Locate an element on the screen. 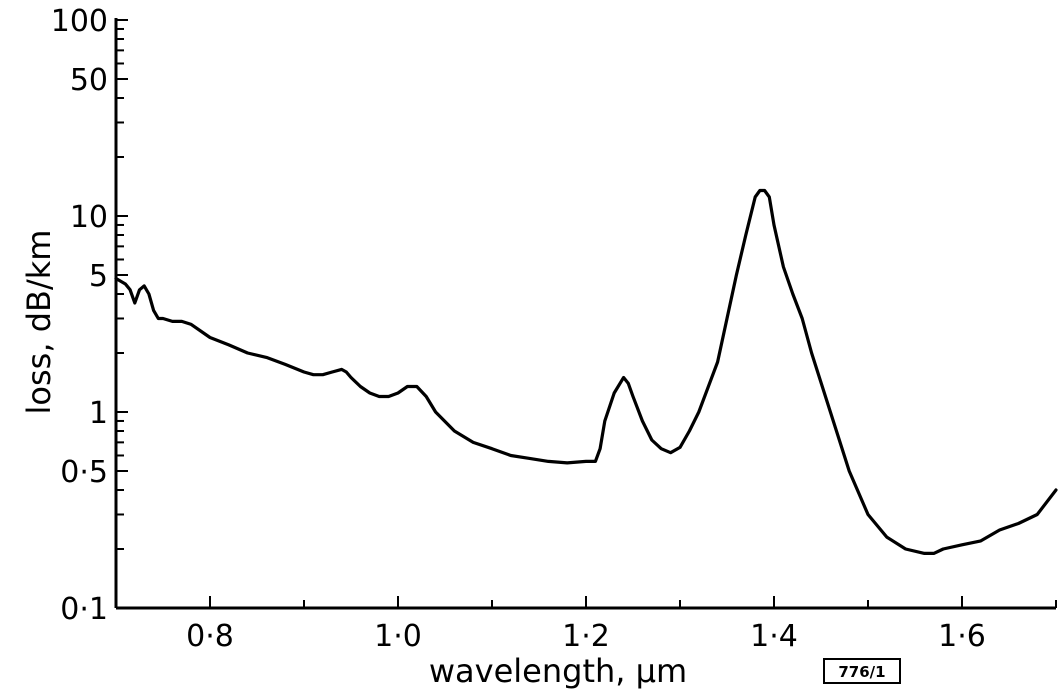  y-tick-label: 50 is located at coordinates (89, 80).